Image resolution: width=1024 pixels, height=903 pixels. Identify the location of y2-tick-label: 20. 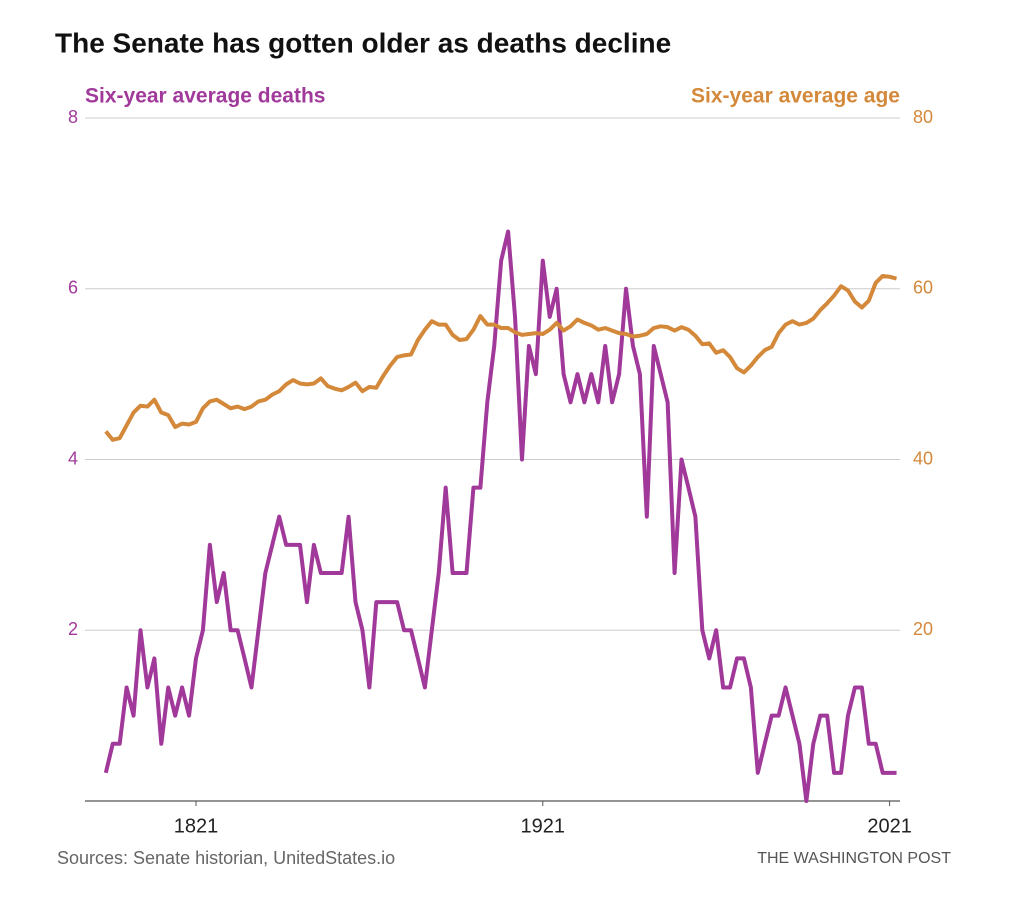
(923, 629).